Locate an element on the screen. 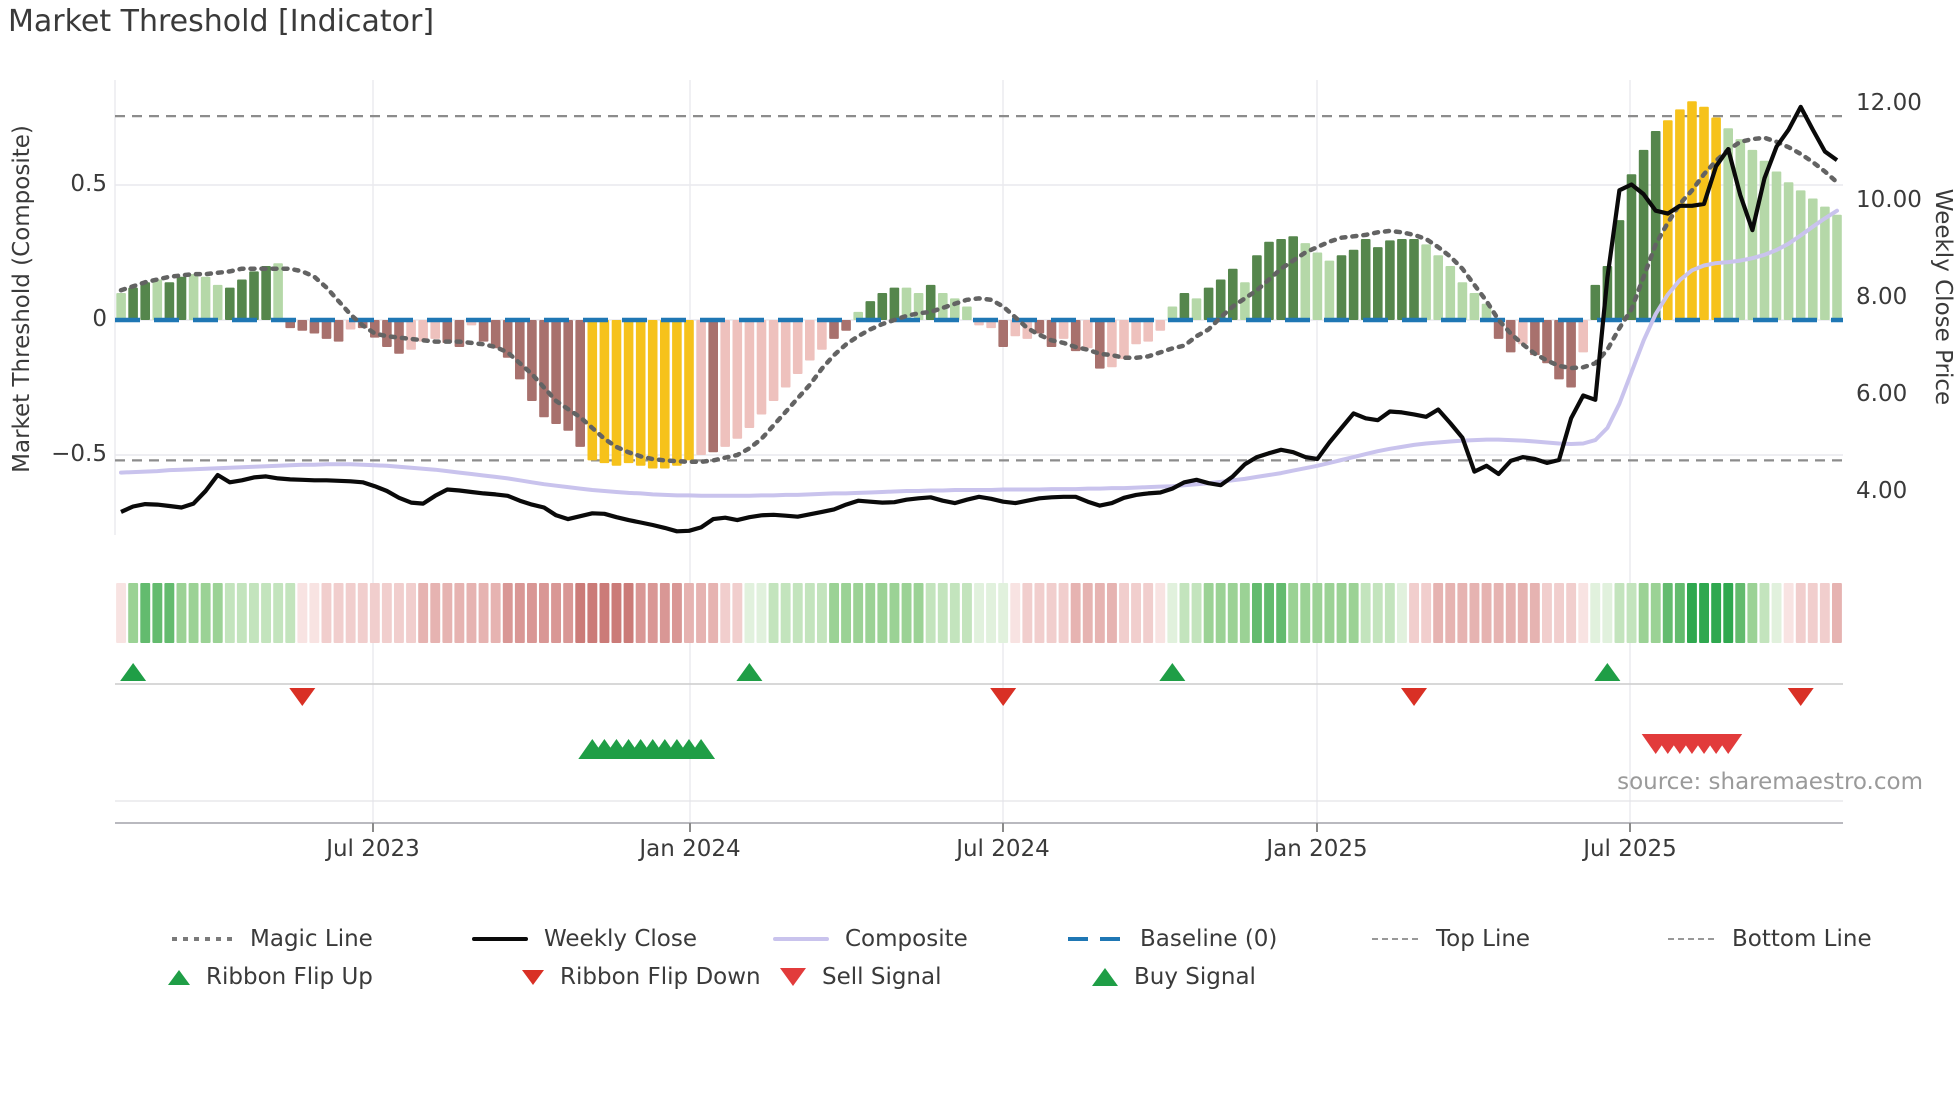  x-tick-jan-2024: Jan 2024 is located at coordinates (690, 849).